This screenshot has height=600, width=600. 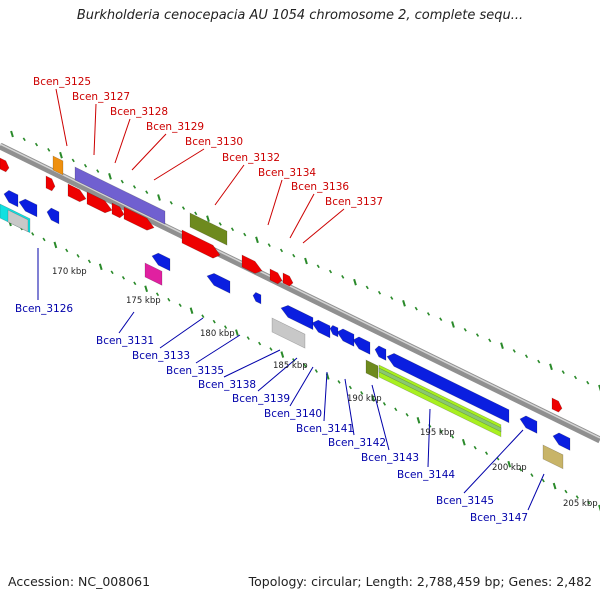 I want to click on gene-label: Bcen_3144, so click(x=426, y=475).